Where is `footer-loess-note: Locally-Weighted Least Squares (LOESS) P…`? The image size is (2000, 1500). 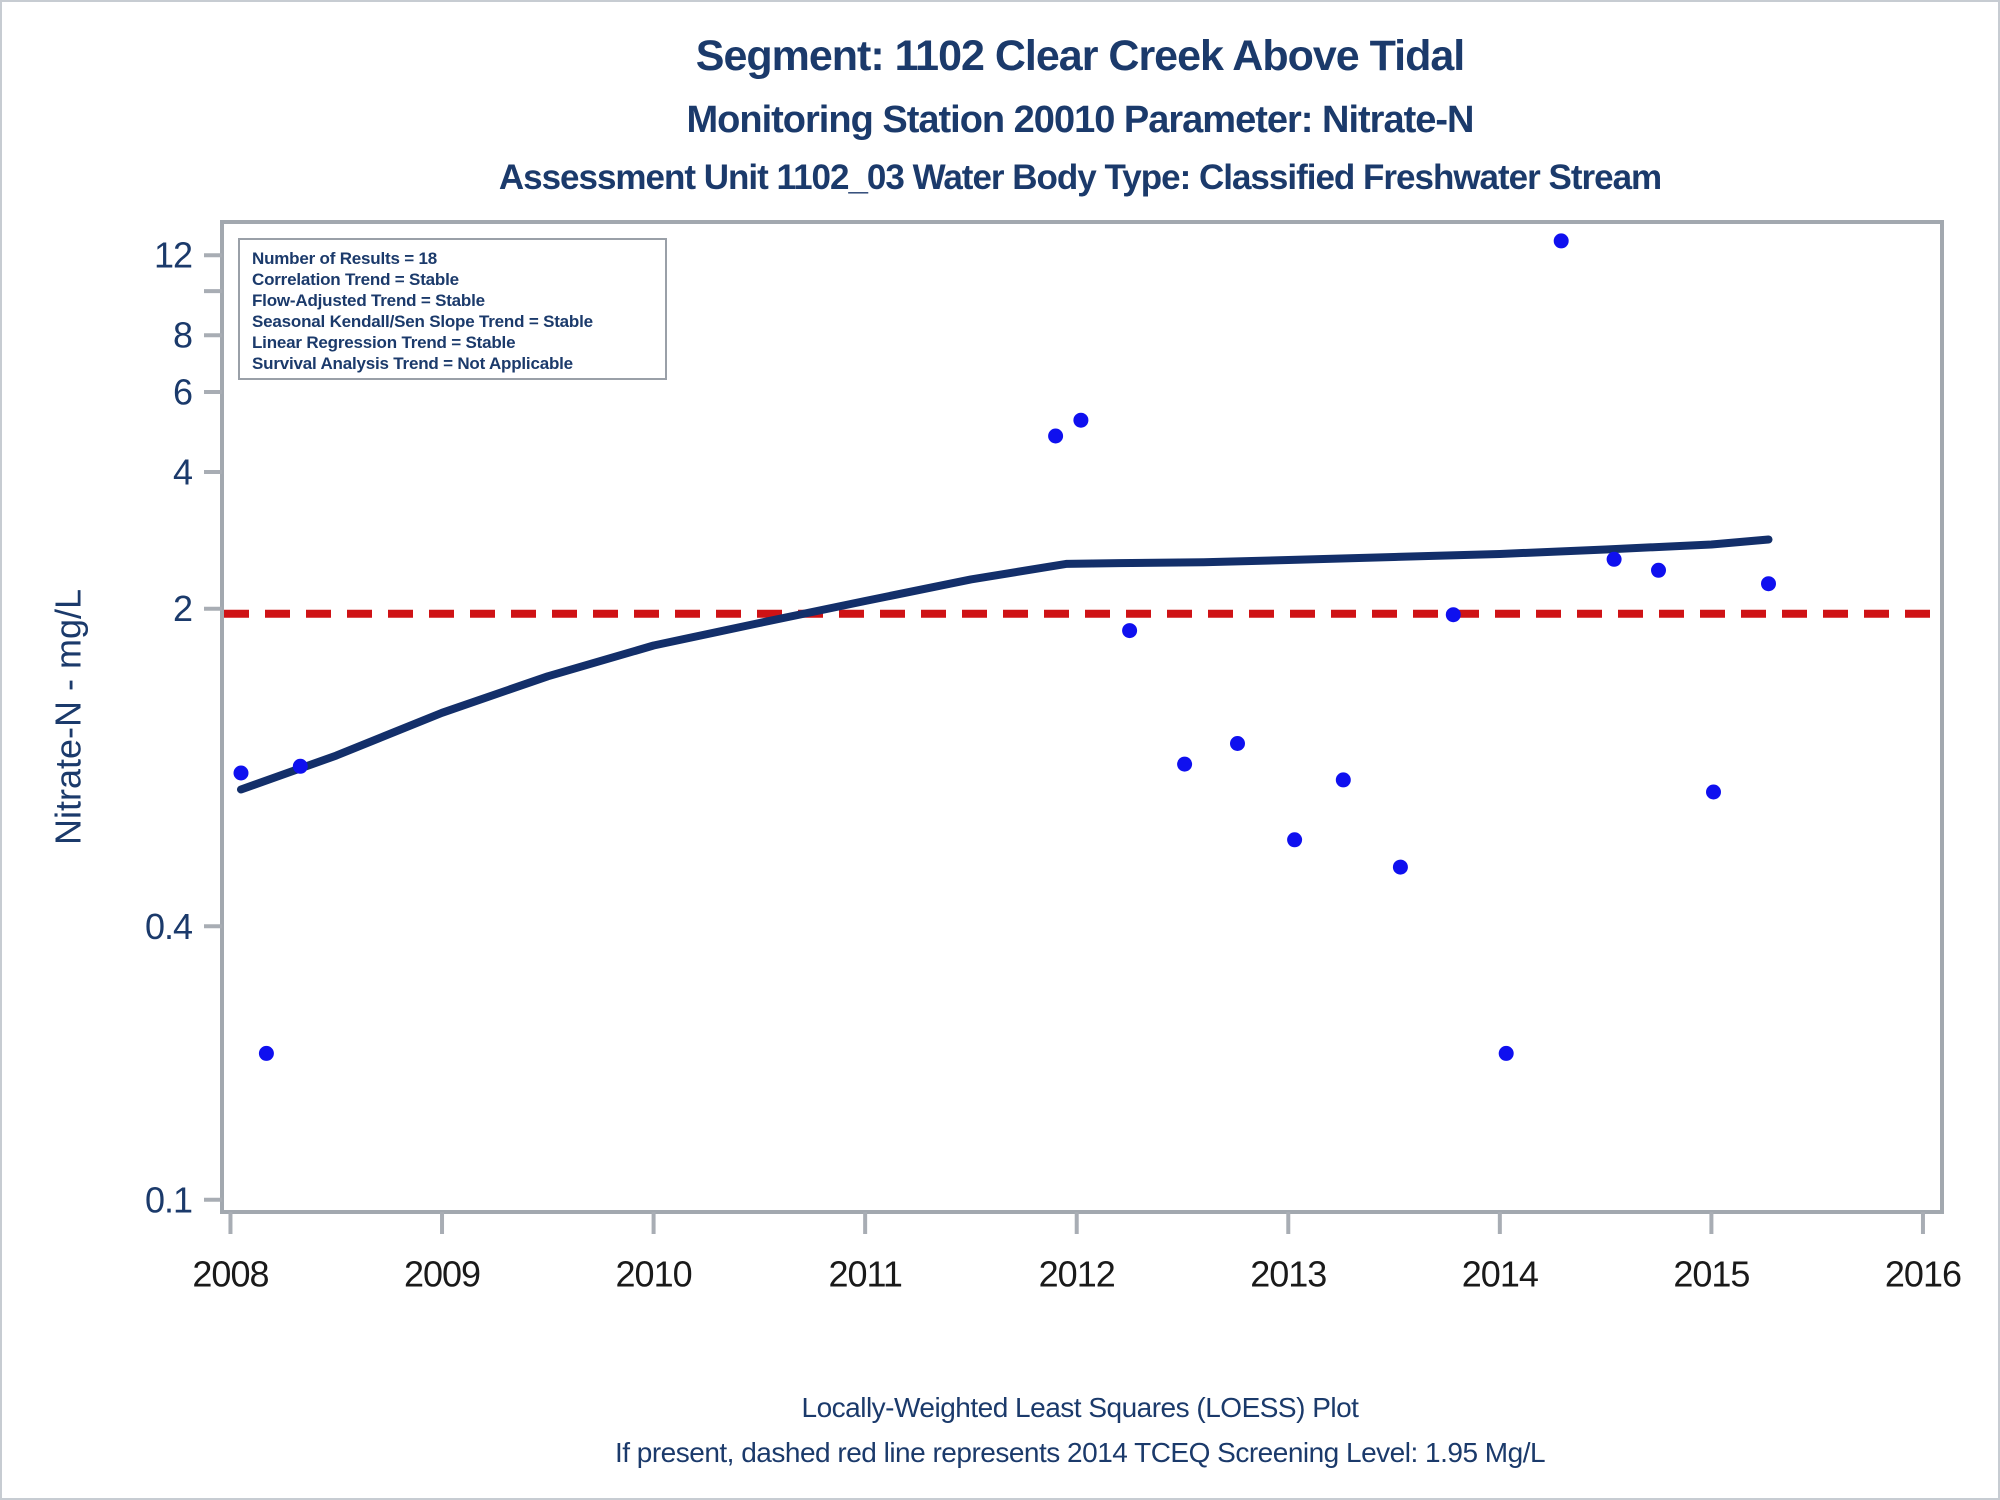
footer-loess-note: Locally-Weighted Least Squares (LOESS) P… is located at coordinates (1080, 1407).